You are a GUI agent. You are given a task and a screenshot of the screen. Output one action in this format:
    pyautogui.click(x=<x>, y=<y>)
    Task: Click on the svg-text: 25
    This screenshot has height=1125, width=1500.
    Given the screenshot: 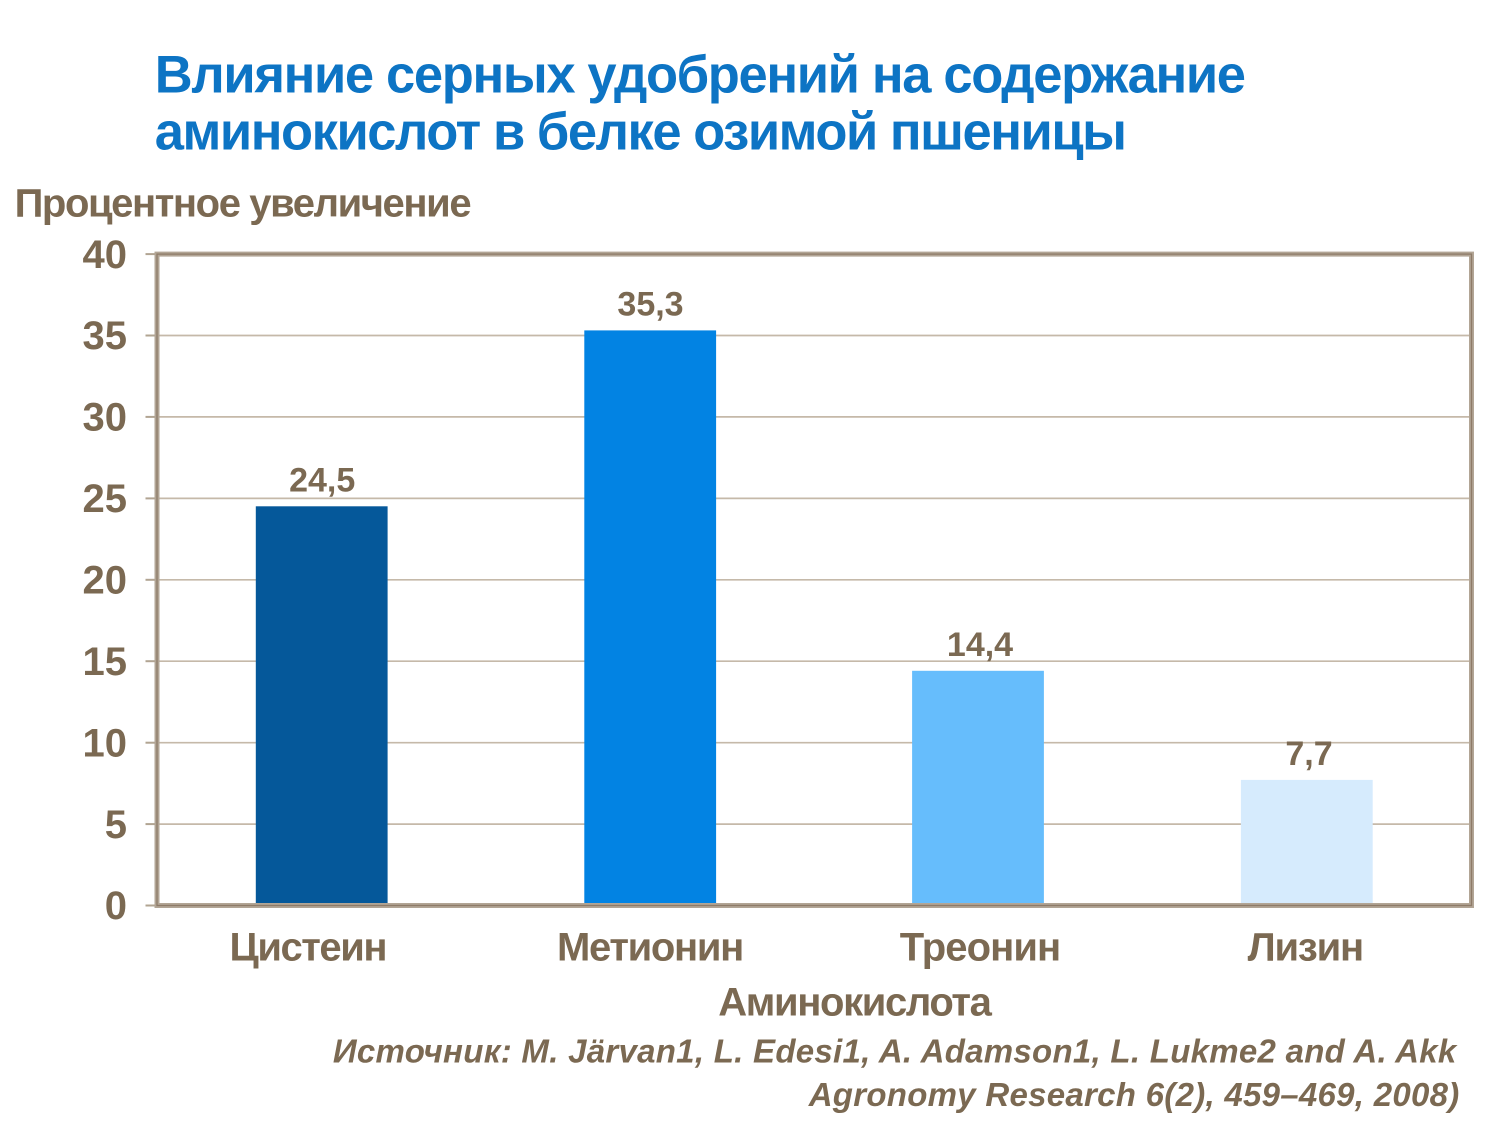 What is the action you would take?
    pyautogui.click(x=105, y=499)
    